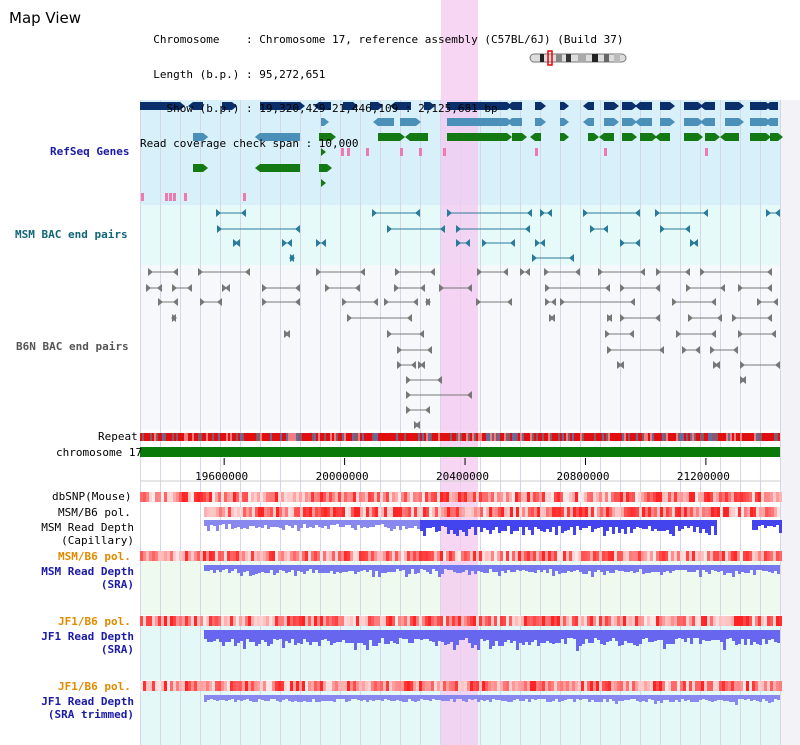  I want to click on msm-bac-pair-end, so click(219, 229).